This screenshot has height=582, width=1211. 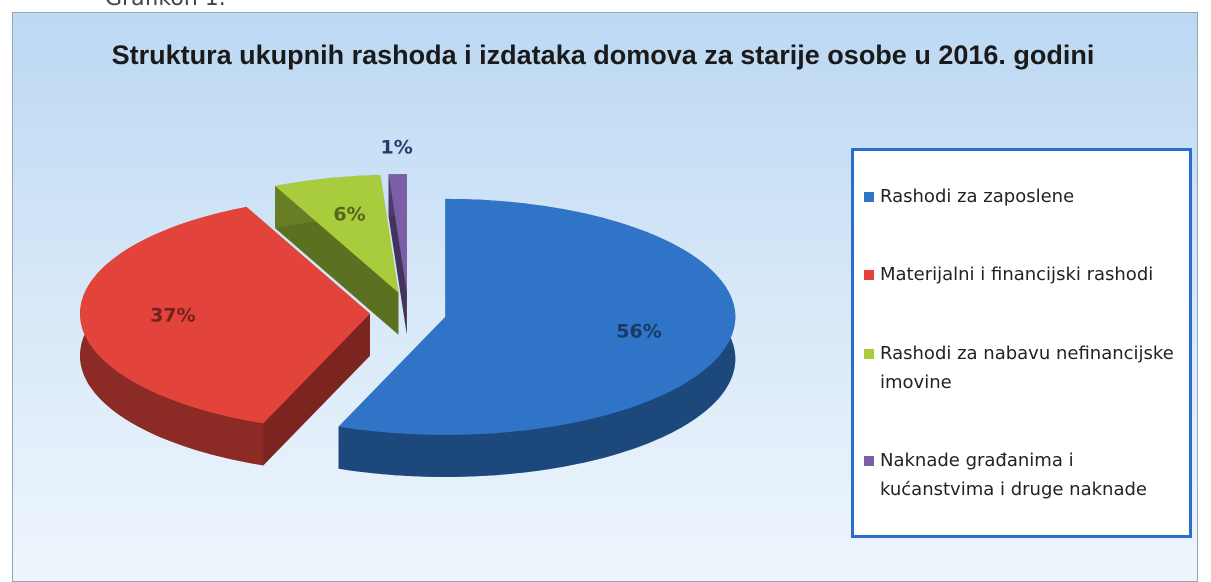 I want to click on legend-item: Rashodi za nabavu nefinancijske imovine, so click(x=1023, y=368).